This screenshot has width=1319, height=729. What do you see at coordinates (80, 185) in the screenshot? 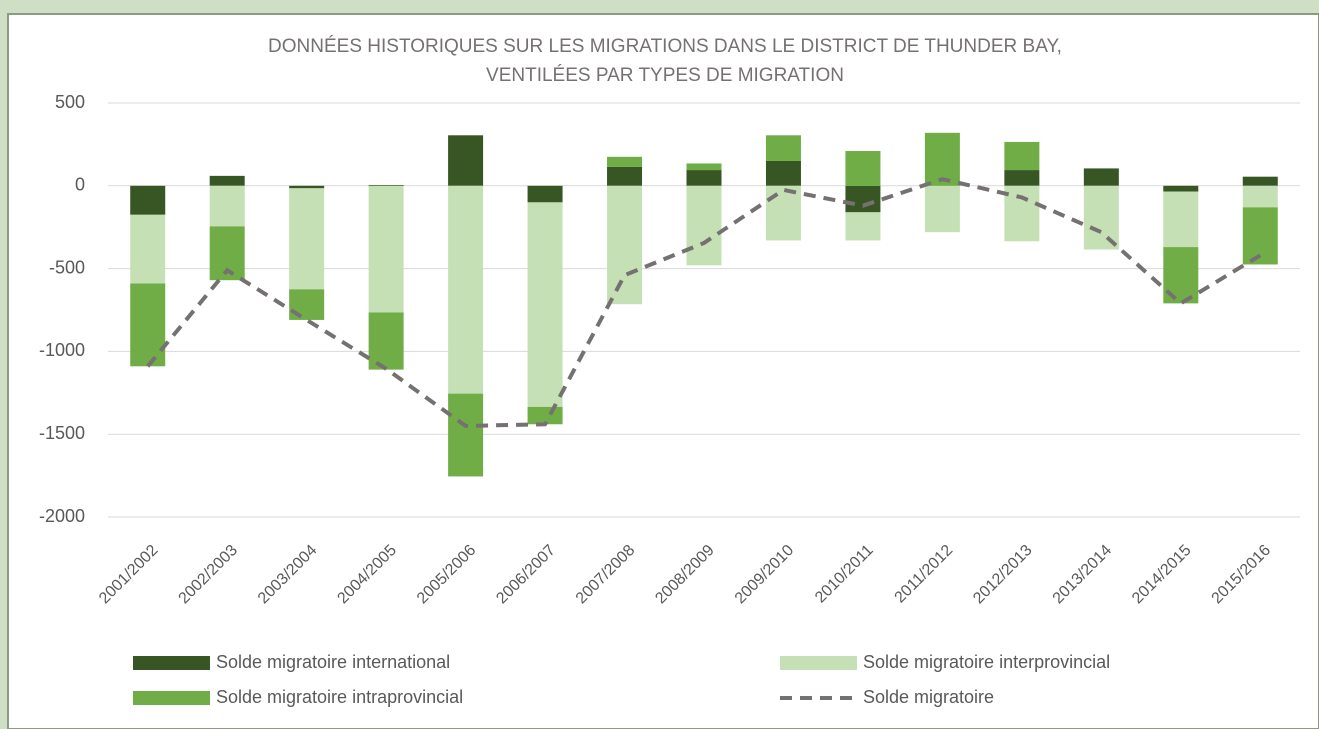
I see `y-tick-label: 0` at bounding box center [80, 185].